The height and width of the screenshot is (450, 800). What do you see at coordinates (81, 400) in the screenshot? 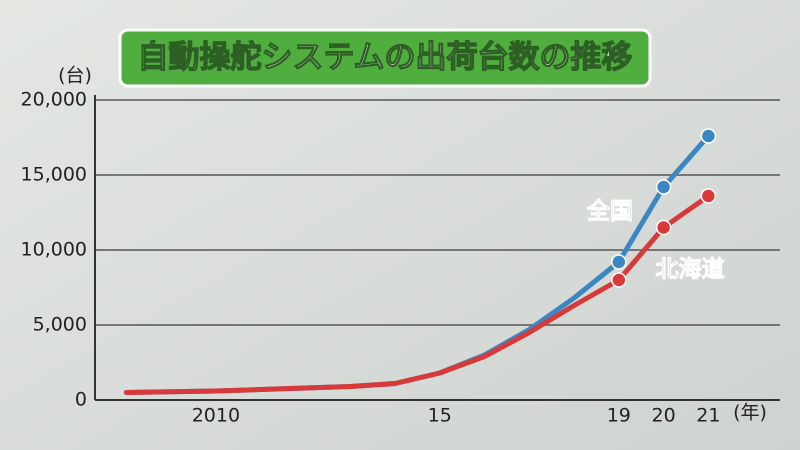
I see `y-tick-label: 0` at bounding box center [81, 400].